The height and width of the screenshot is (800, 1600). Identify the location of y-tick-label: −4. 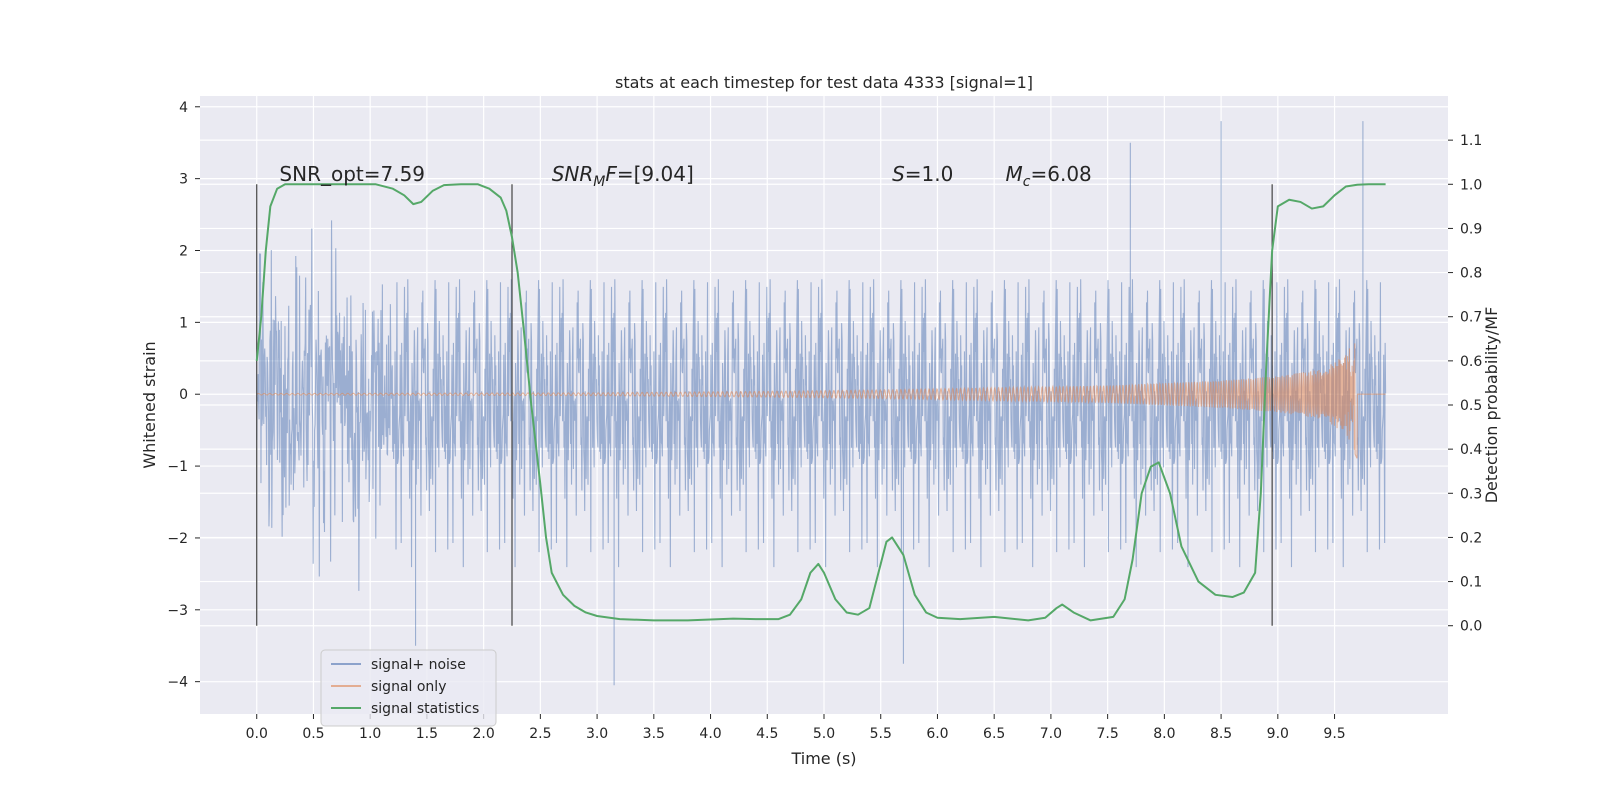
(177, 683).